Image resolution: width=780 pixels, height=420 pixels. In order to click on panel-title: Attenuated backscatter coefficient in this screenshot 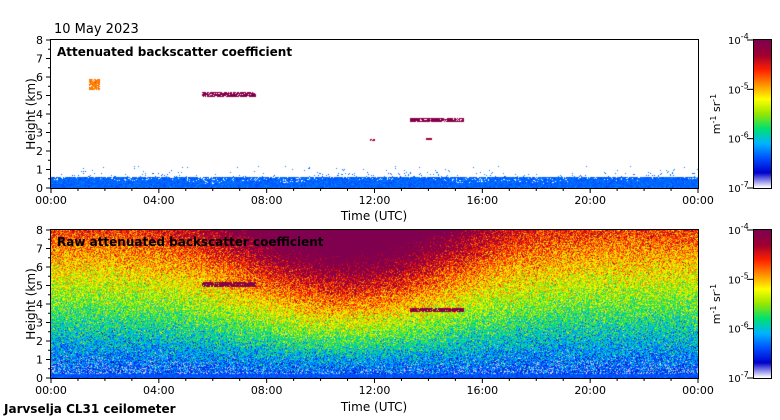, I will do `click(174, 52)`.